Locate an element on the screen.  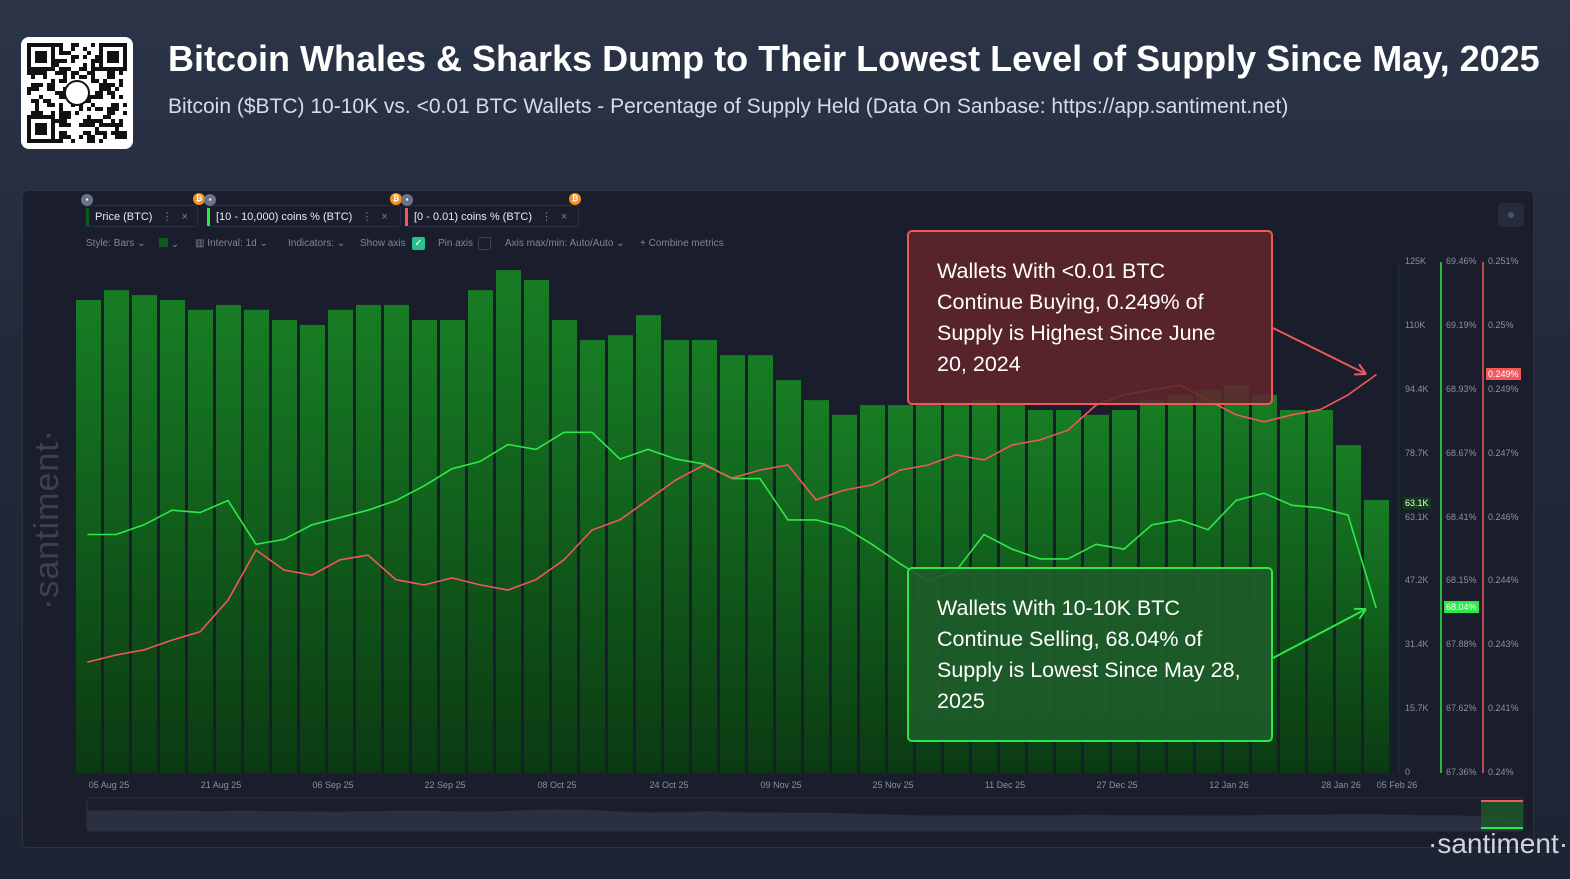
tab-shrimp: [0 - 0.01) coins % (BTC) ⋮ × is located at coordinates (492, 216).